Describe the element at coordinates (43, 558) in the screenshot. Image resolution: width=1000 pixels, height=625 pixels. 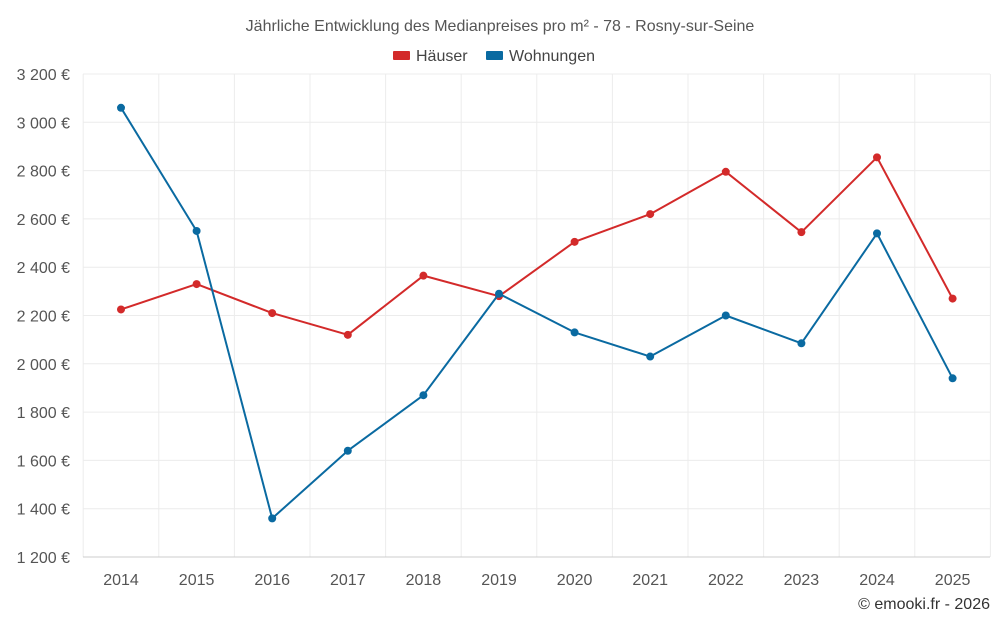
I see `y-tick-label: 1 200 €` at that location.